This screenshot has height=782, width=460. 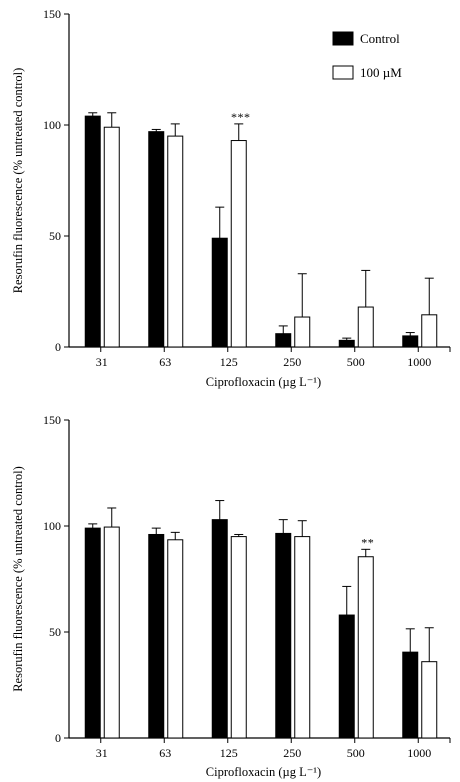 What do you see at coordinates (367, 542) in the screenshot?
I see `significance-marker: **` at bounding box center [367, 542].